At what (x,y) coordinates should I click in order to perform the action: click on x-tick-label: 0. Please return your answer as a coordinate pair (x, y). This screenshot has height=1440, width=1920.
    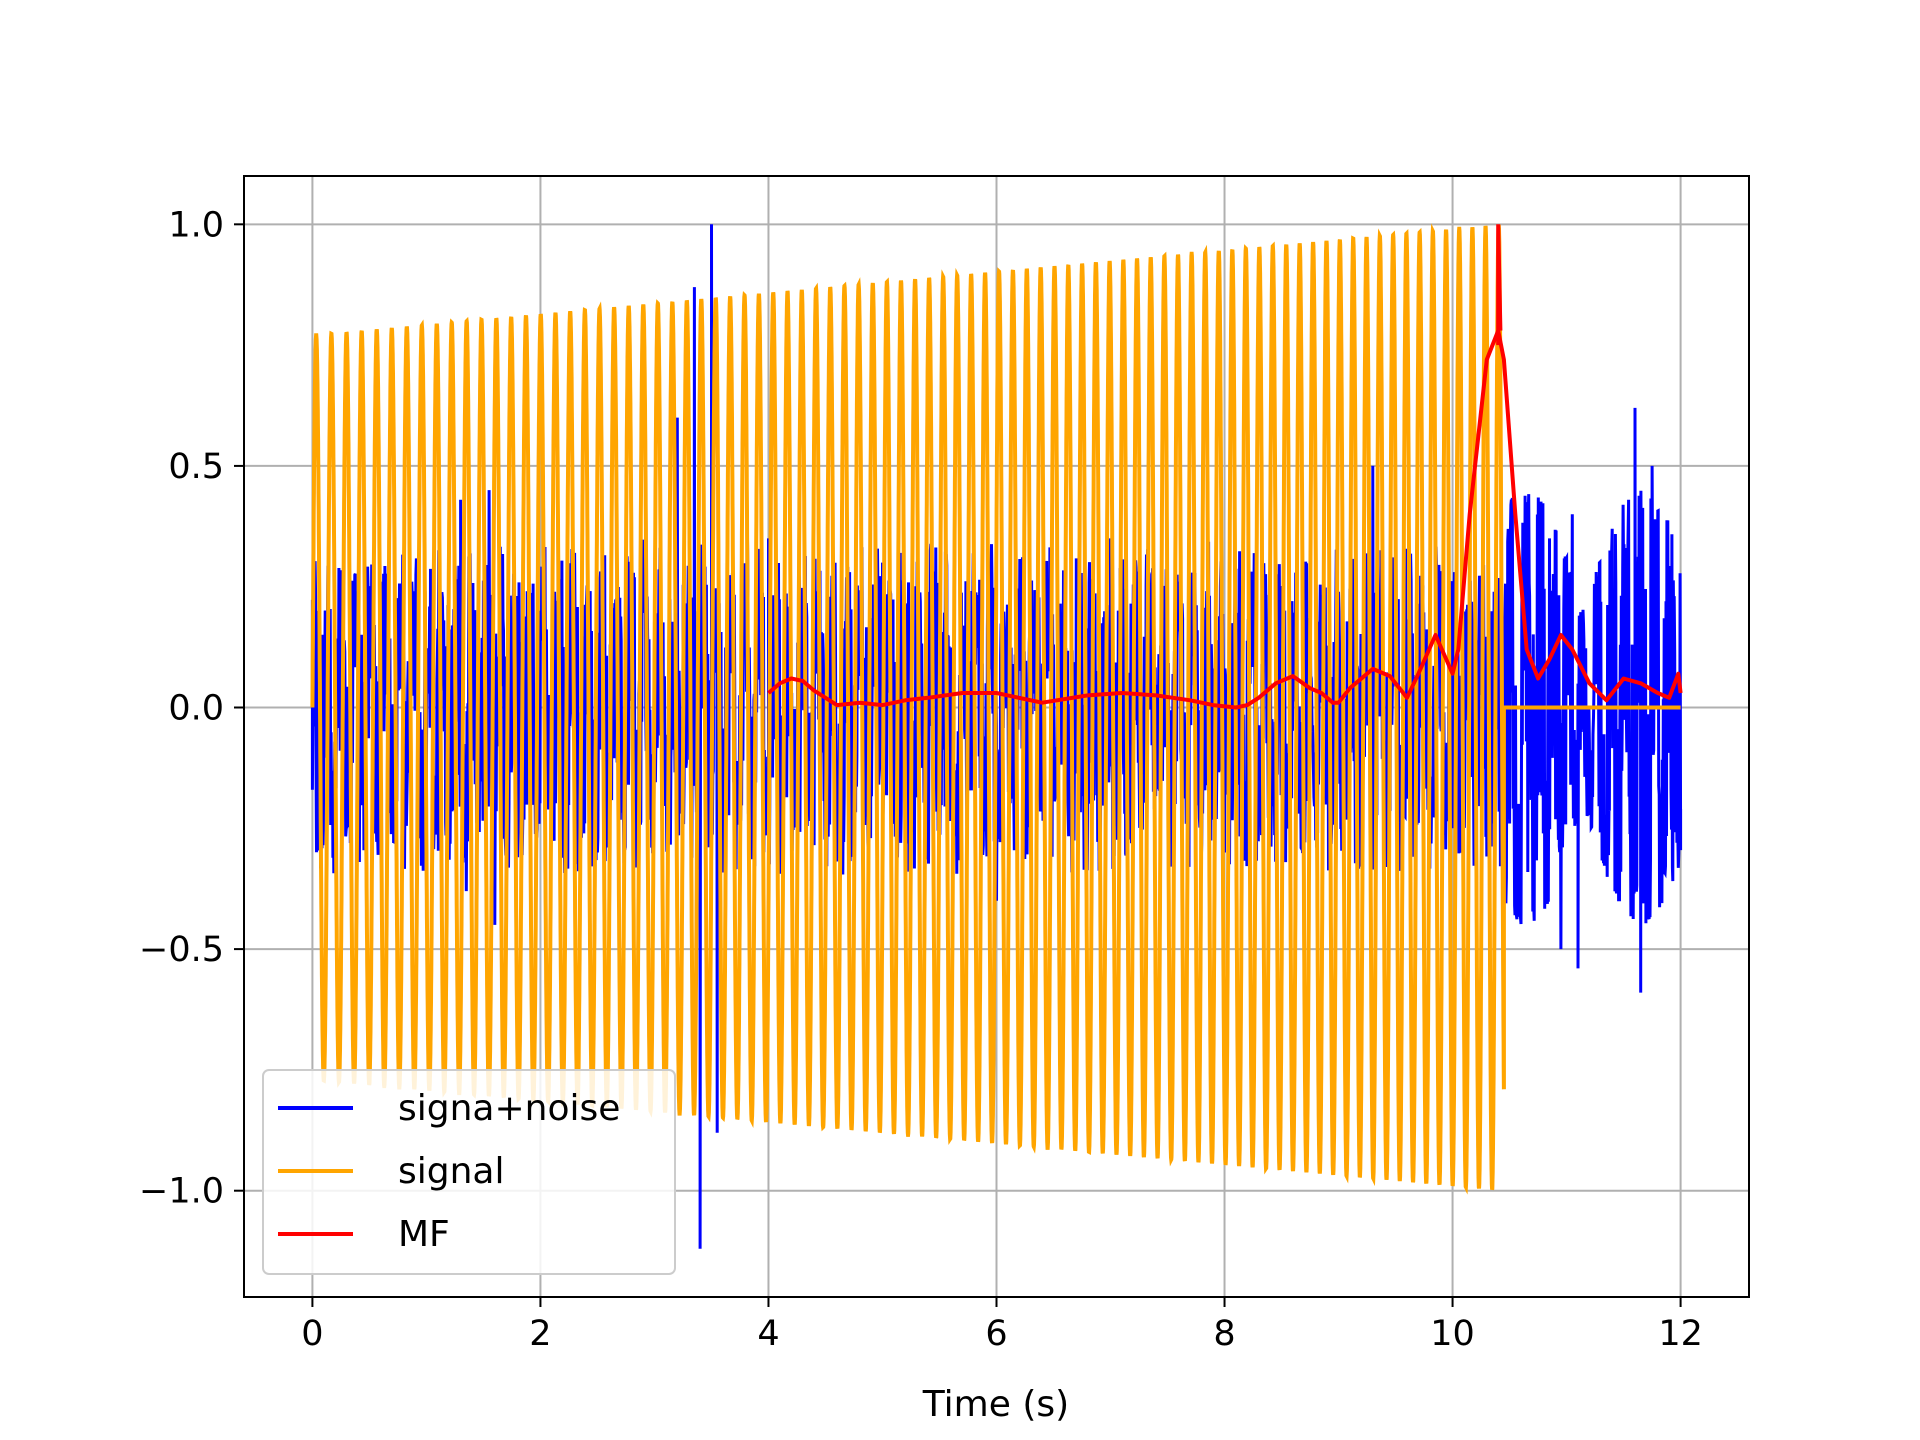
    Looking at the image, I should click on (312, 1334).